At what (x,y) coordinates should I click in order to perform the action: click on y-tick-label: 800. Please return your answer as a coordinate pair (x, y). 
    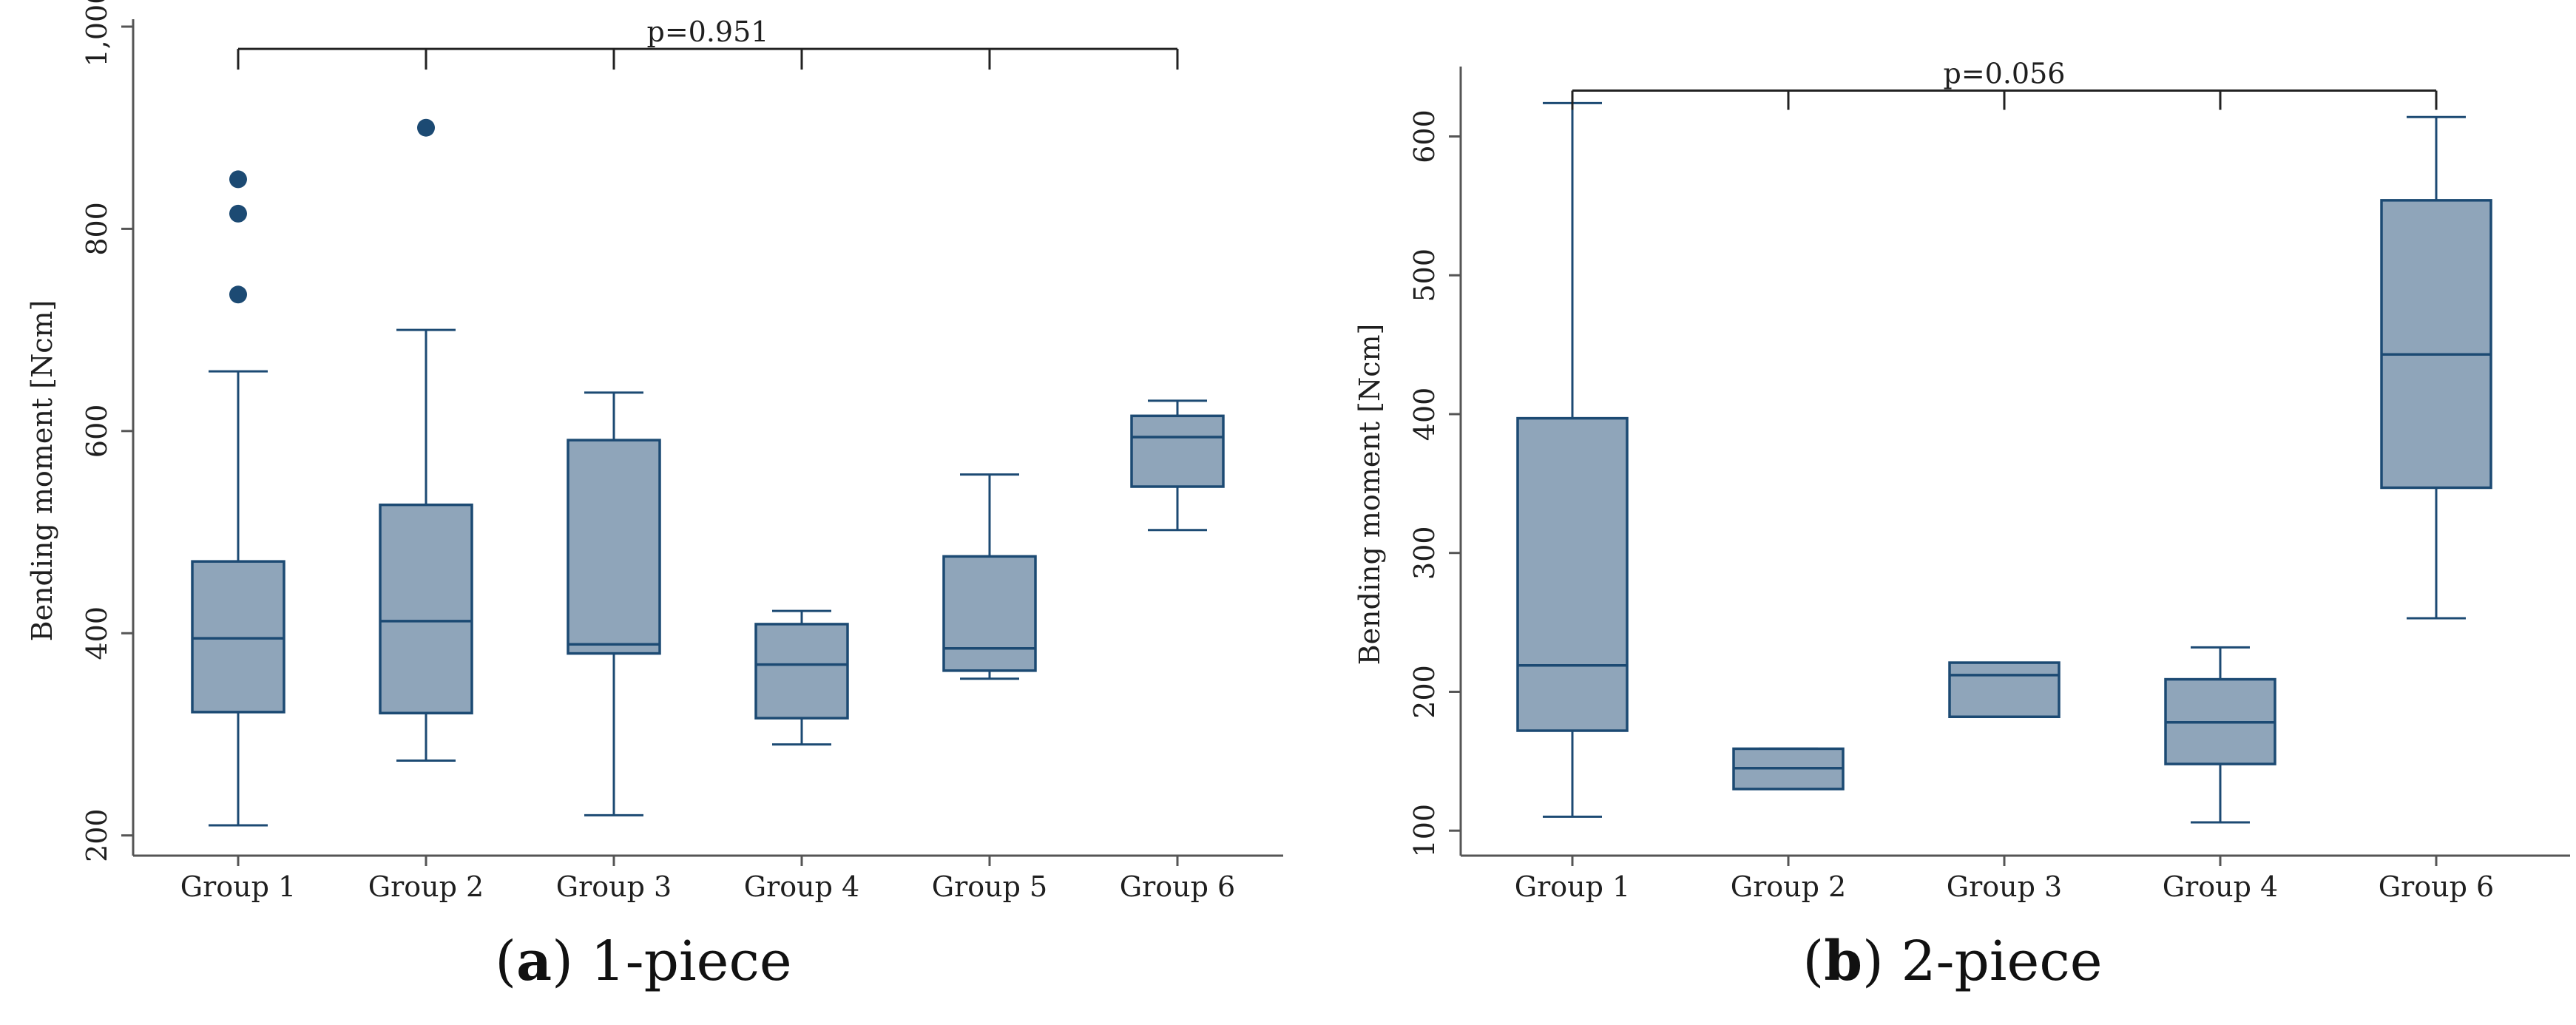
    Looking at the image, I should click on (97, 229).